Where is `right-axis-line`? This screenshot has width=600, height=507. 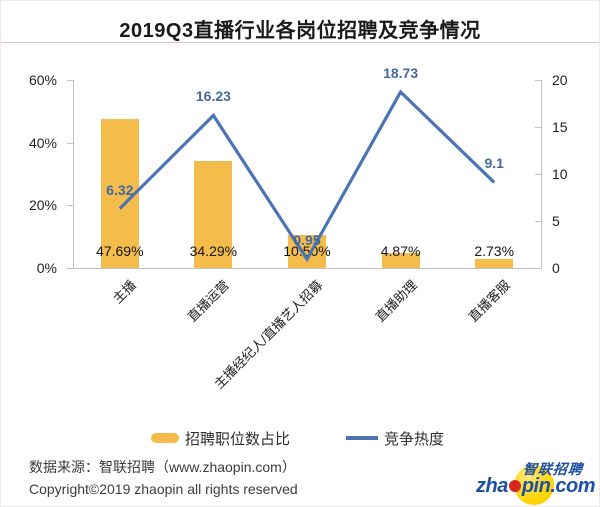 right-axis-line is located at coordinates (541, 174).